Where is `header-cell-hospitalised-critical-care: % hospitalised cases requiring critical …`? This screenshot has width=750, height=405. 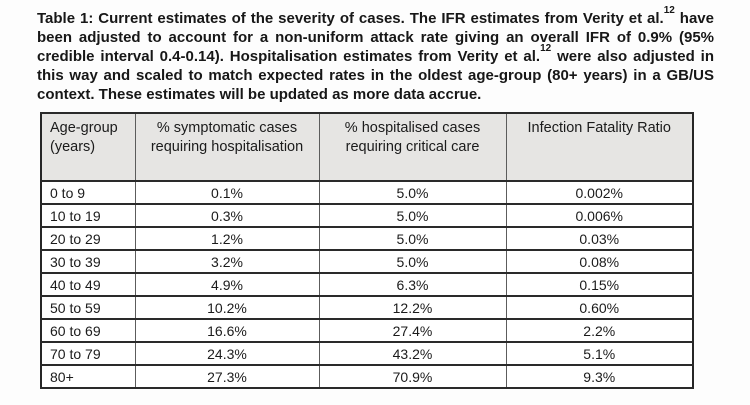
header-cell-hospitalised-critical-care: % hospitalised cases requiring critical … is located at coordinates (412, 147).